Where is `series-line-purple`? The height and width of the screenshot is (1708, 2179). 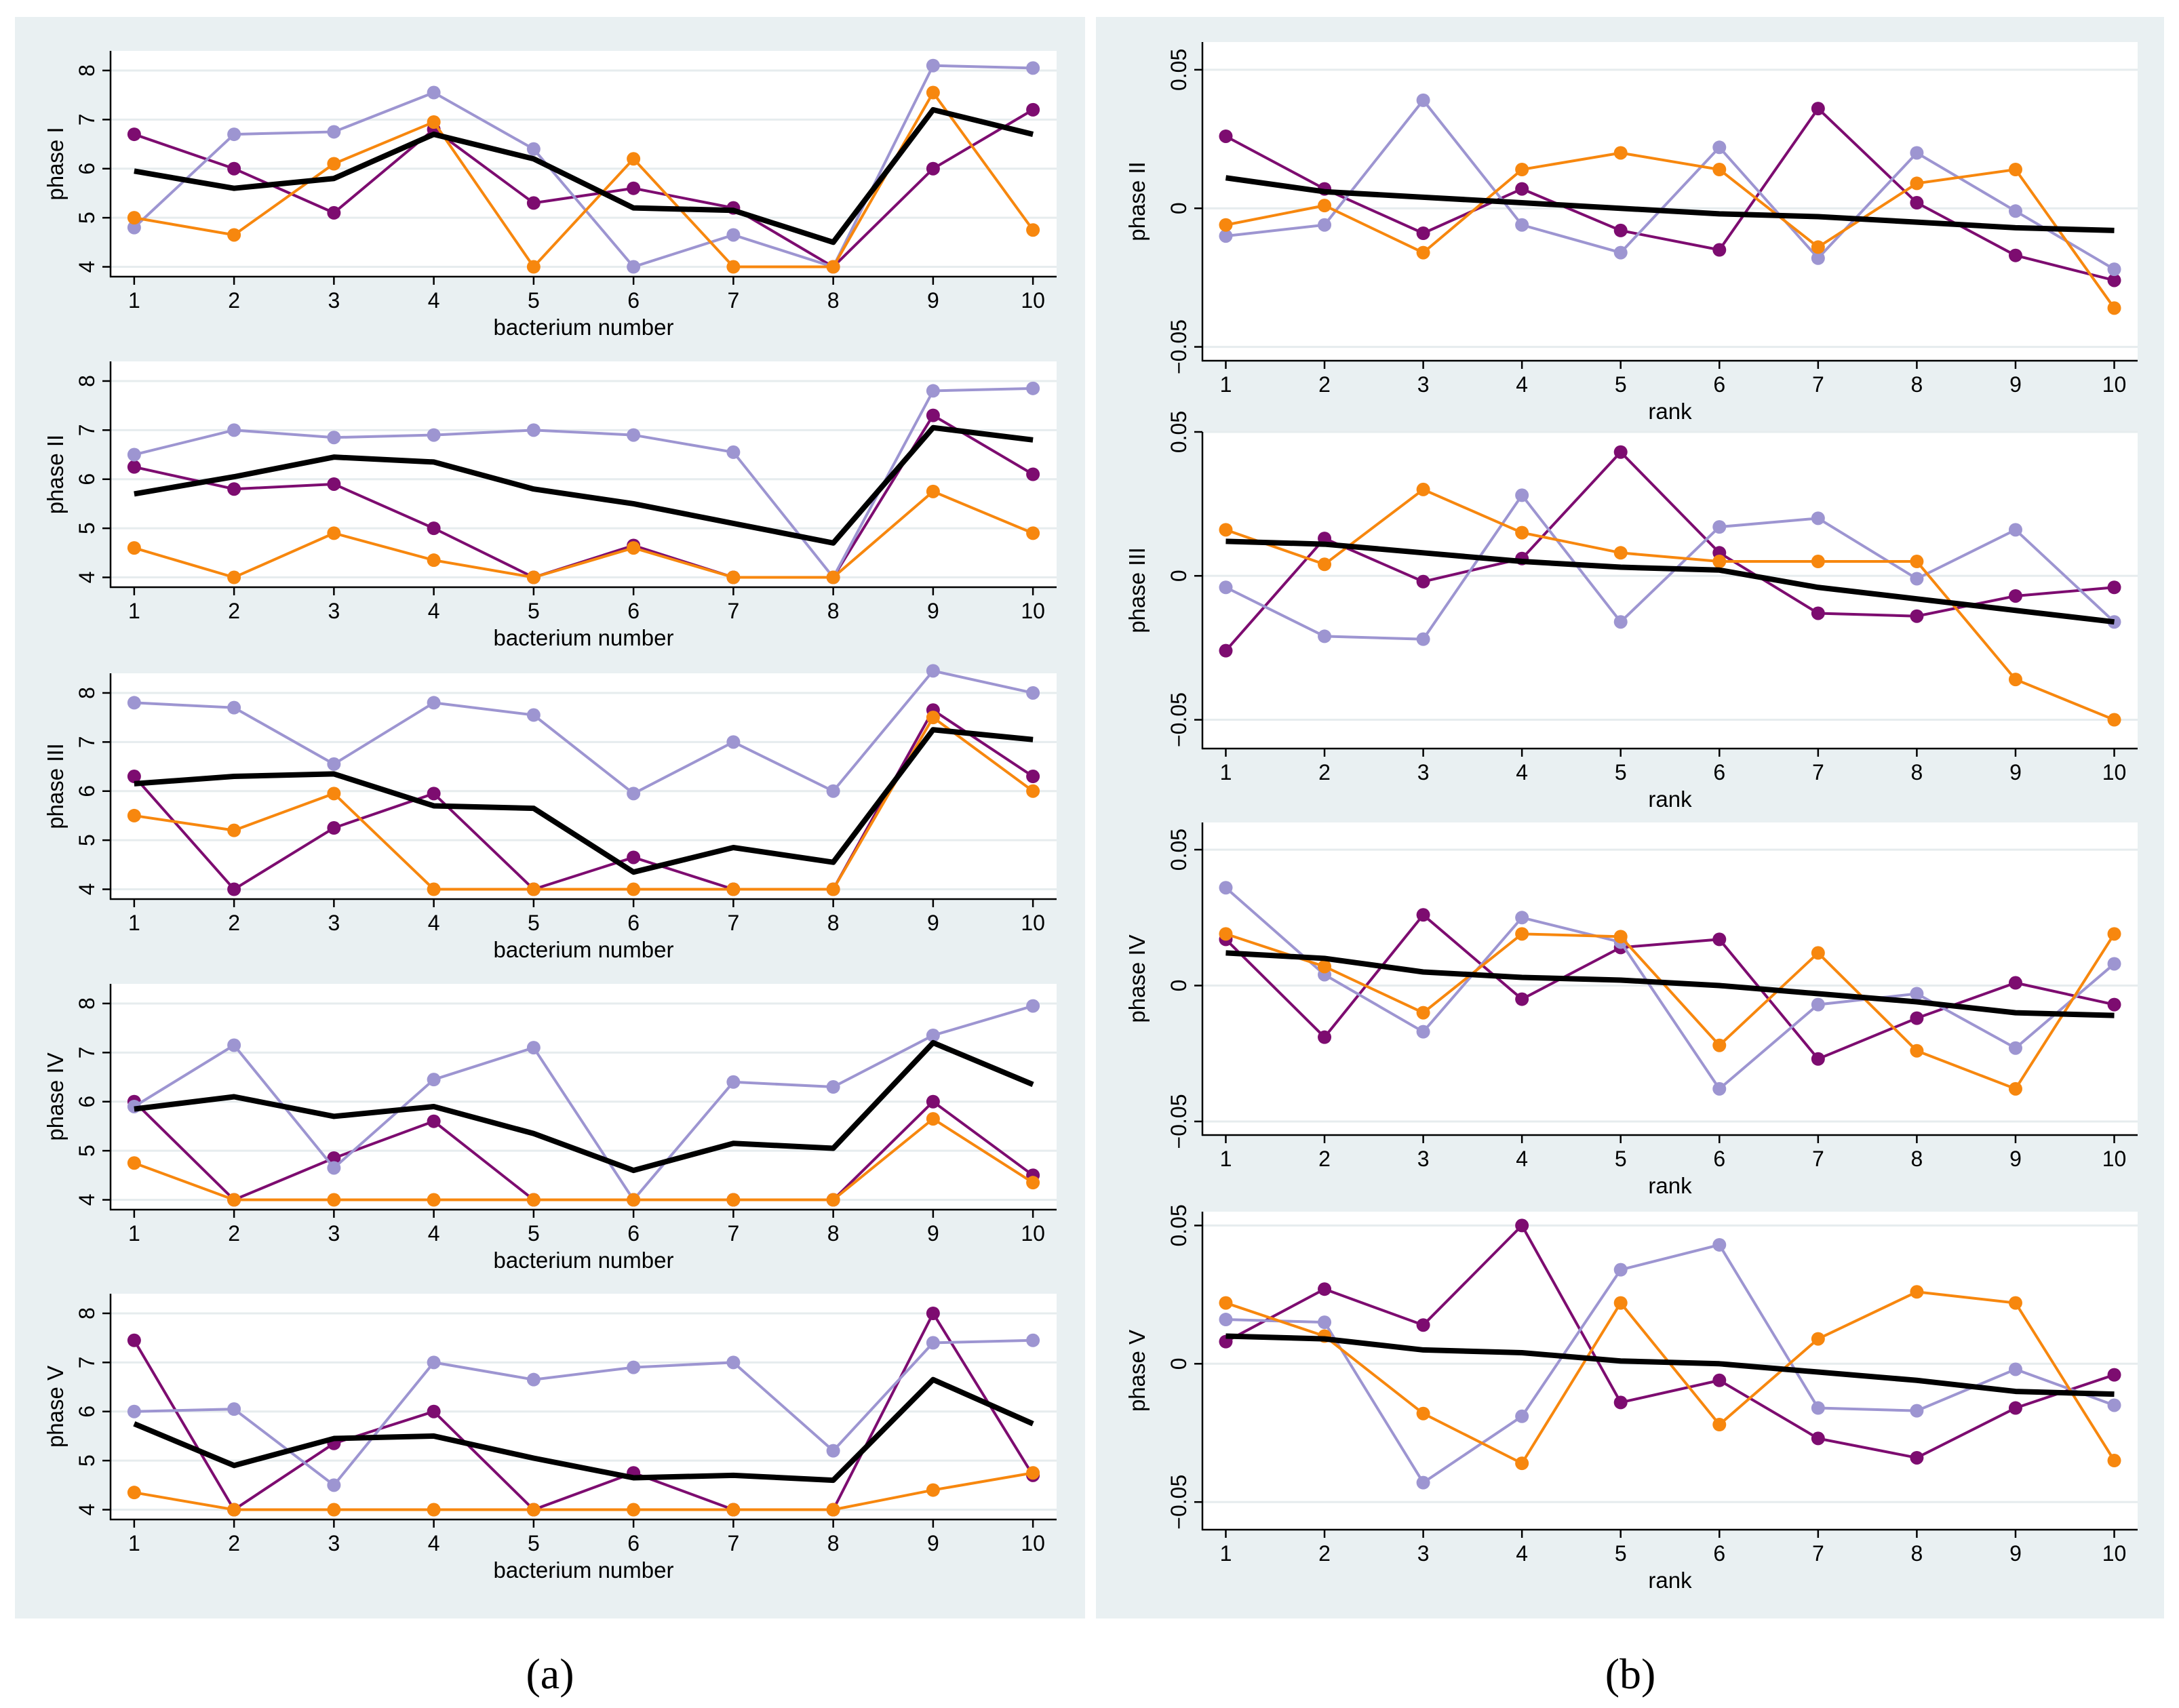 series-line-purple is located at coordinates (1670, 1341).